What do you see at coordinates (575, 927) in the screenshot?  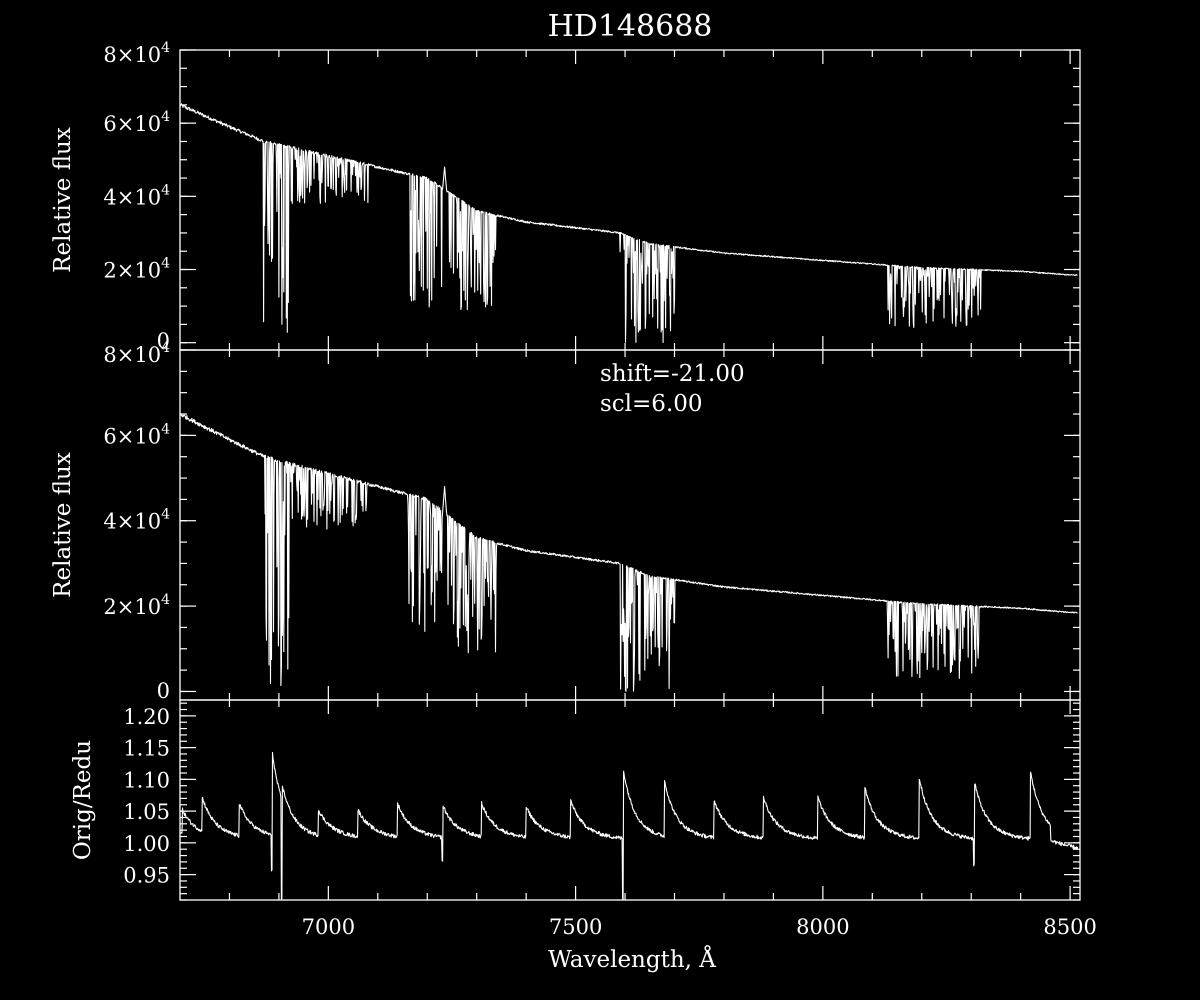 I see `x-tick-label: 7500` at bounding box center [575, 927].